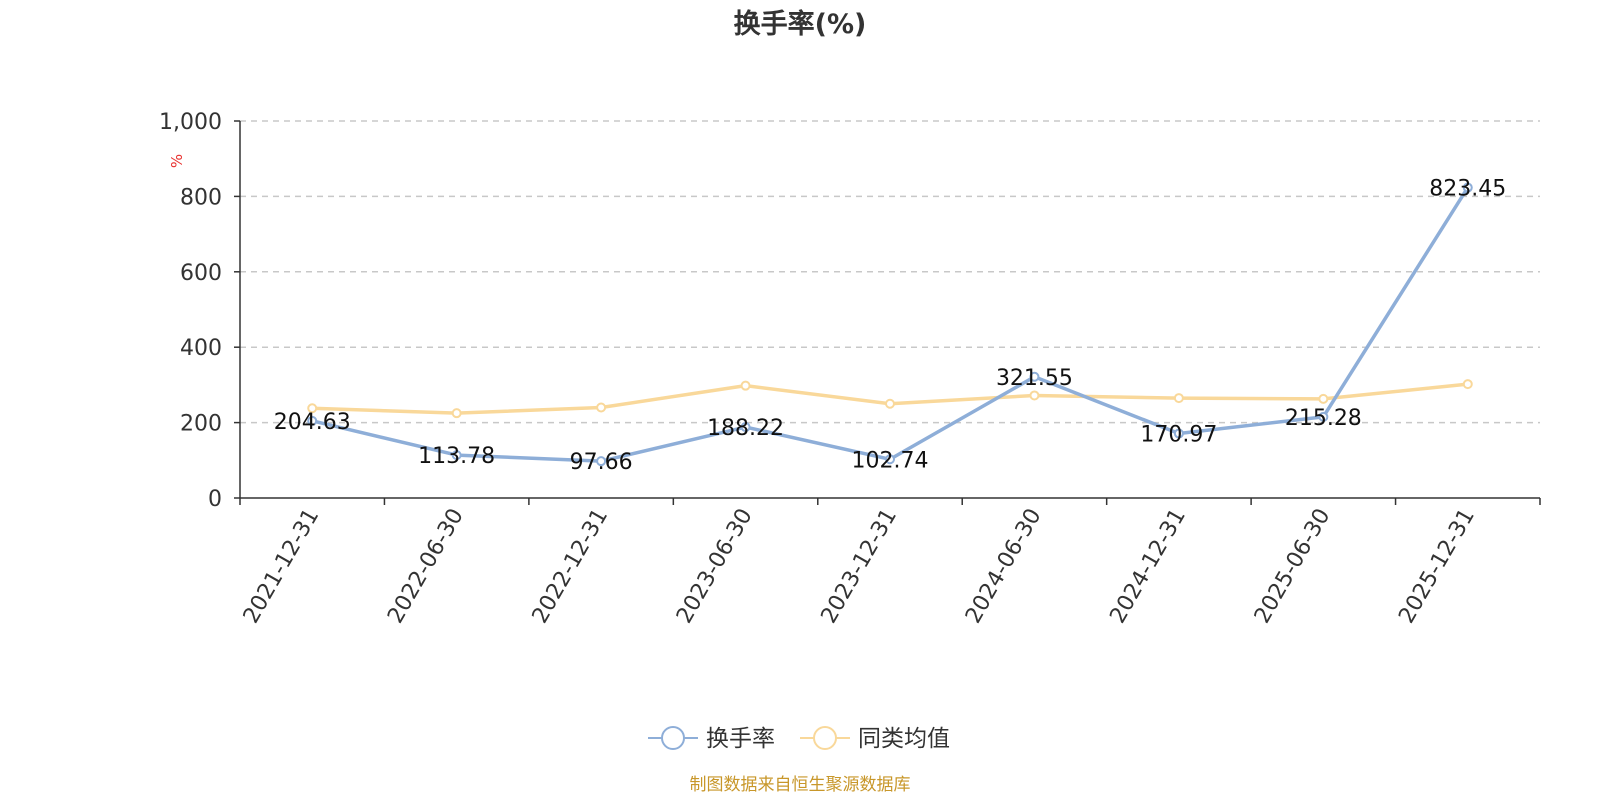  I want to click on x-tick-label: 2025-12-31, so click(1437, 566).